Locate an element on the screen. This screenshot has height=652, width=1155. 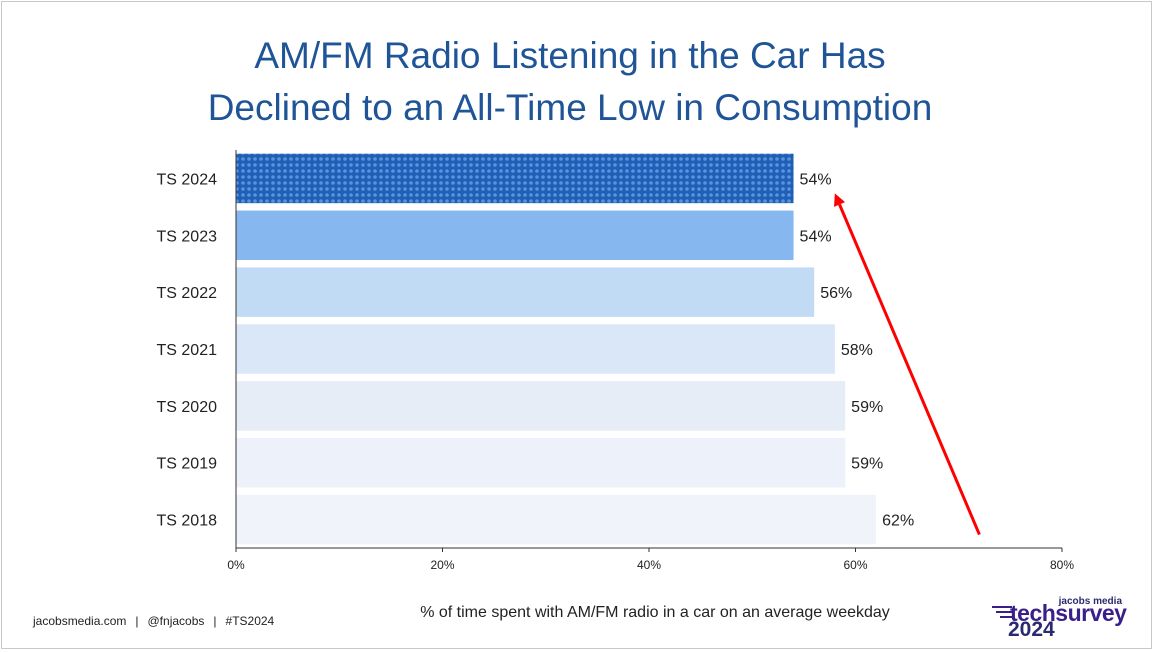
x-tick-label: 20% is located at coordinates (442, 565).